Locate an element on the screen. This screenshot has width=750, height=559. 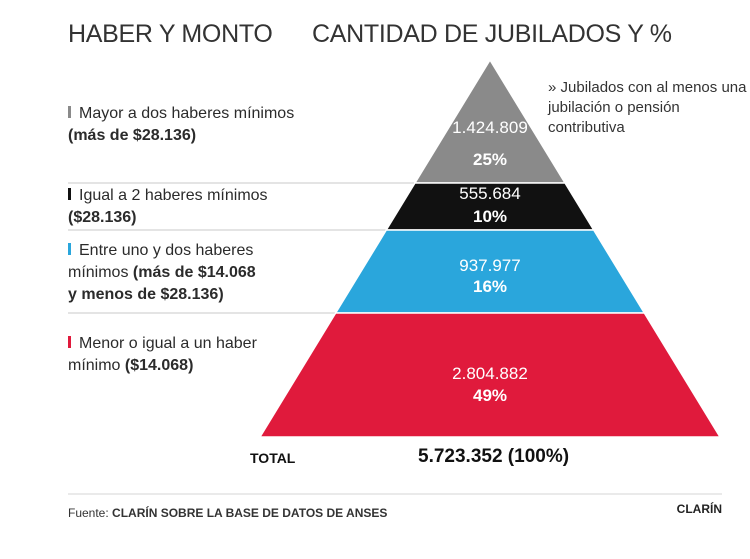
legend-text: Menor o igual a un haber is located at coordinates (168, 343).